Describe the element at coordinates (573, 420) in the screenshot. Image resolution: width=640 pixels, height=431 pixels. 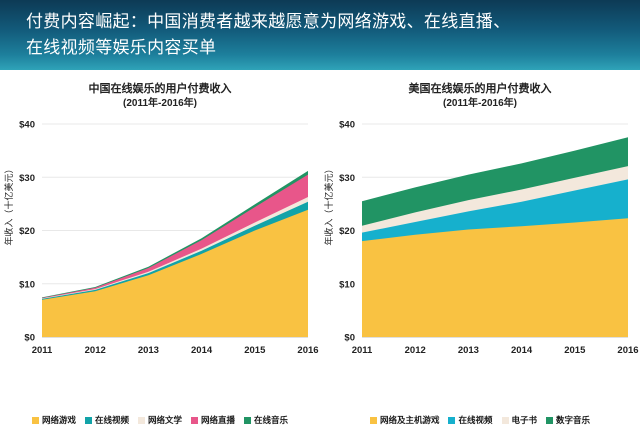
I see `legend-item-label: 数字音乐` at that location.